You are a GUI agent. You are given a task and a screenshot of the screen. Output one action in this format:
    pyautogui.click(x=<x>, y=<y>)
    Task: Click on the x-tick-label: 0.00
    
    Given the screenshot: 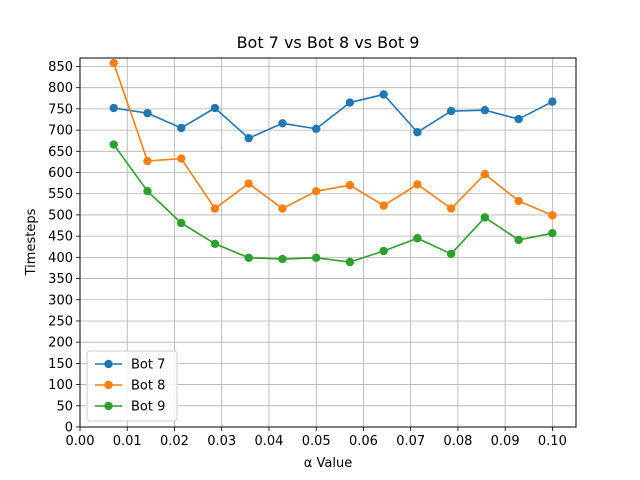 What is the action you would take?
    pyautogui.click(x=80, y=441)
    